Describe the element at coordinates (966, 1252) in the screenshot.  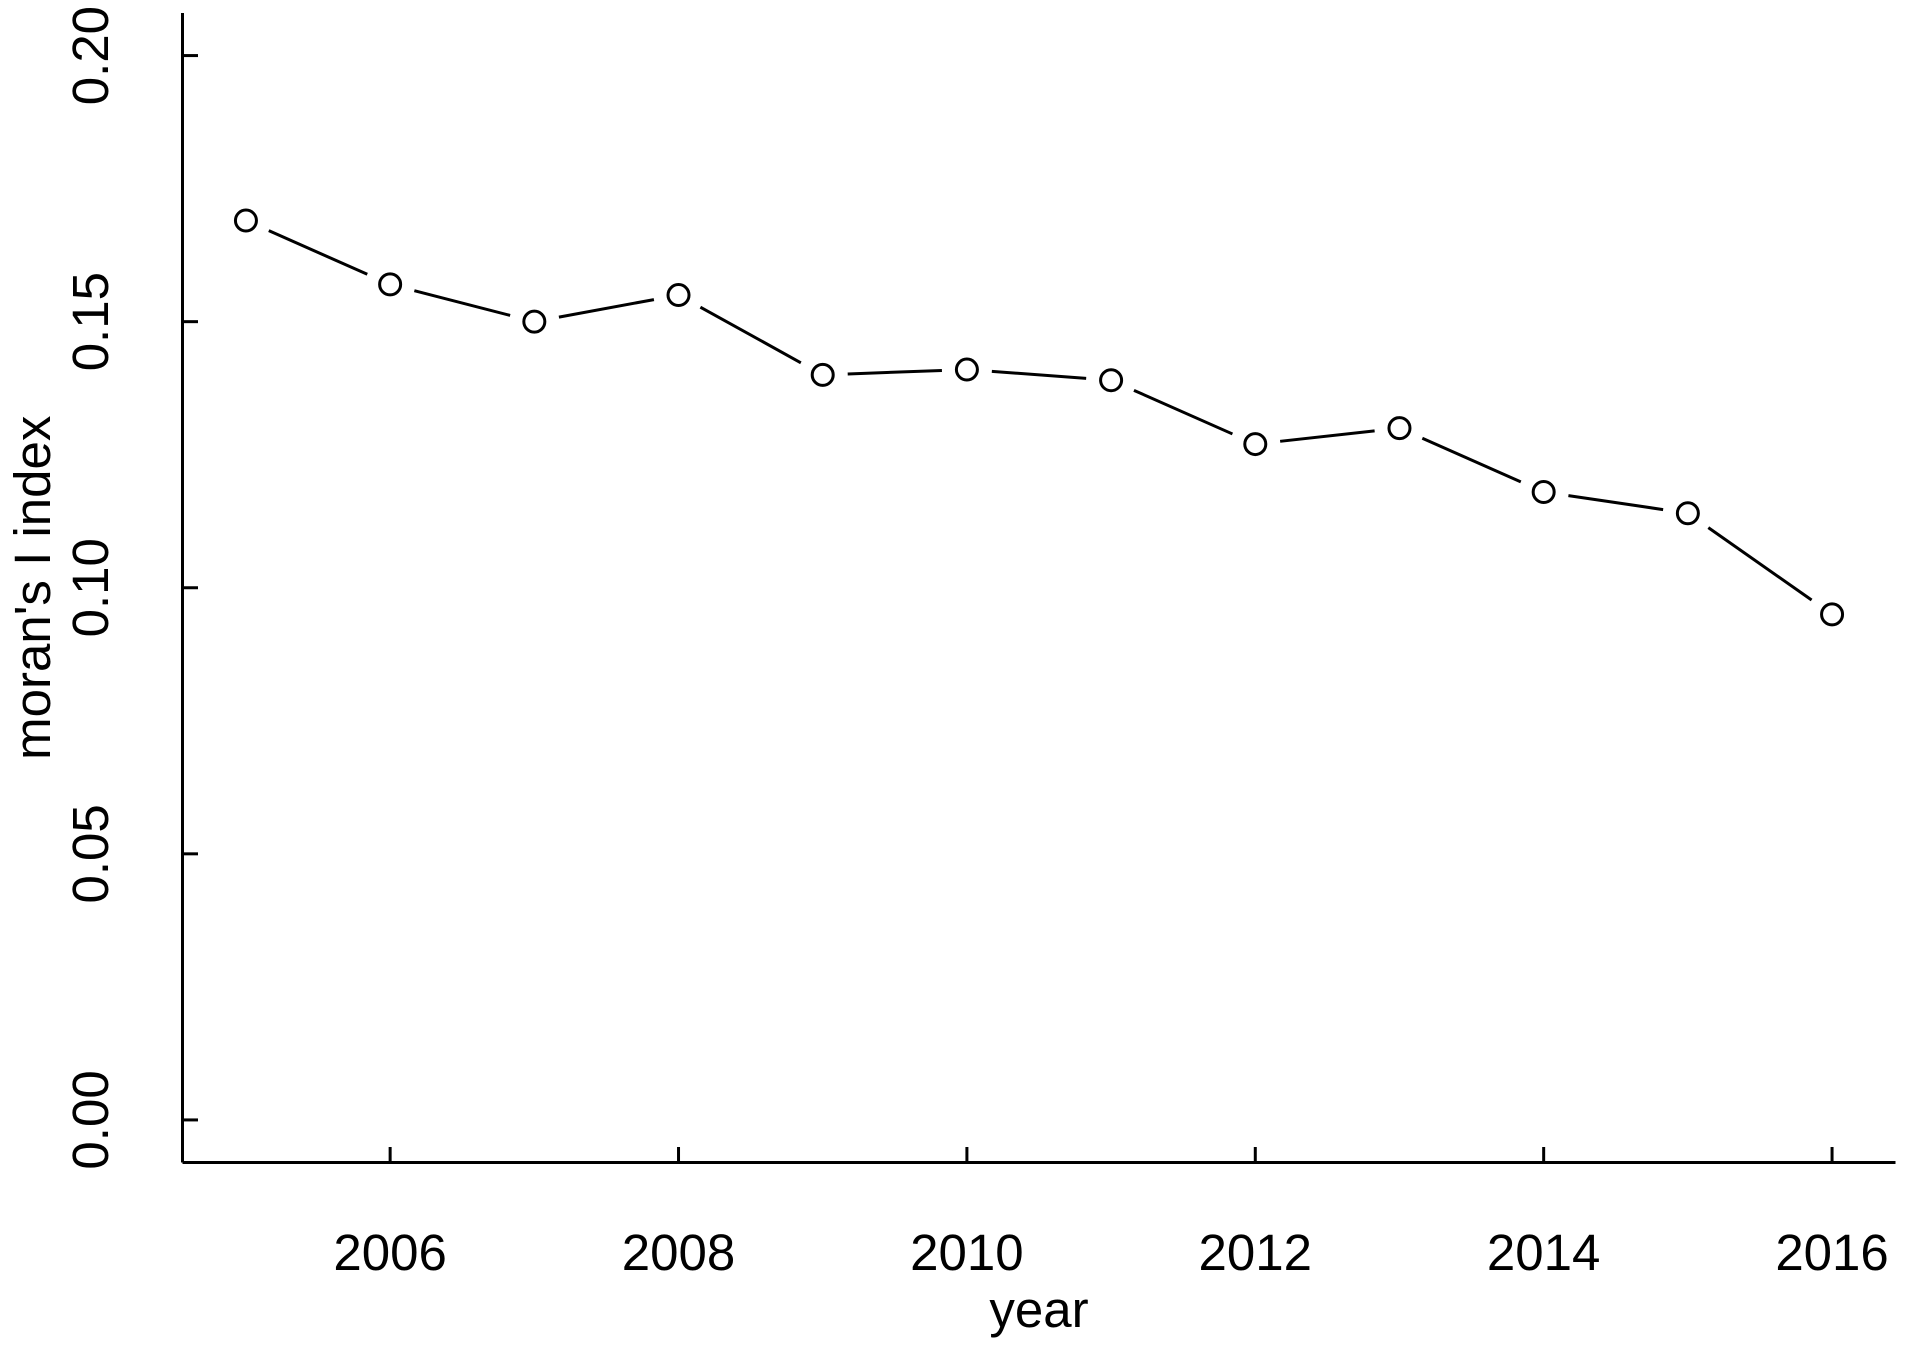
I see `x-tick-label: 2010` at that location.